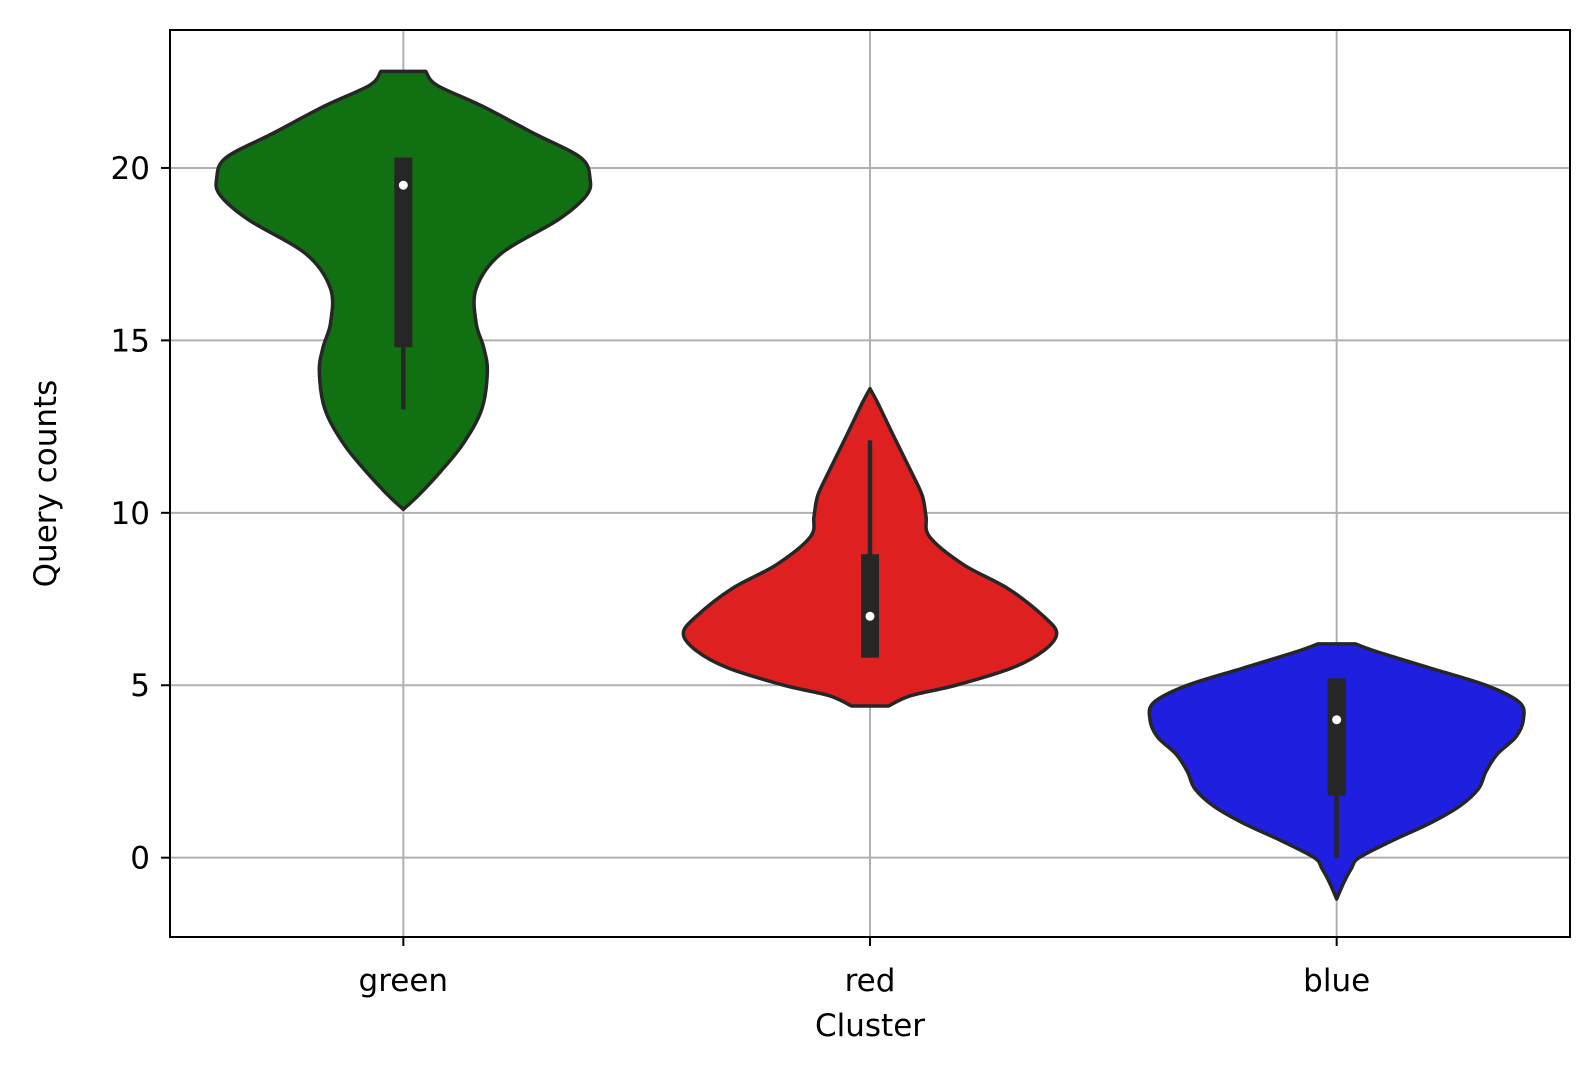  I want to click on y-tick-label: 5, so click(140, 686).